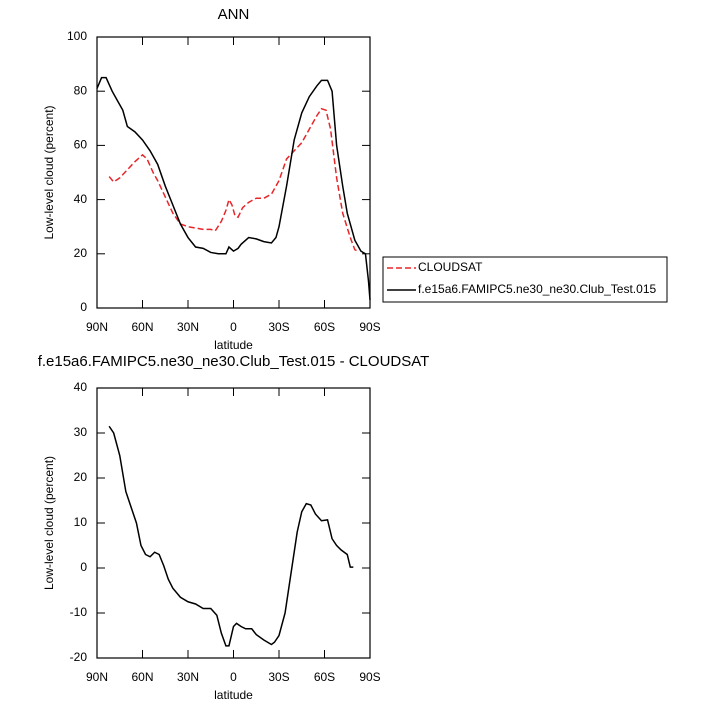  What do you see at coordinates (537, 289) in the screenshot?
I see `legend-label: f.e15a6.FAMIPC5.ne30_ne30.Club_Test.015` at bounding box center [537, 289].